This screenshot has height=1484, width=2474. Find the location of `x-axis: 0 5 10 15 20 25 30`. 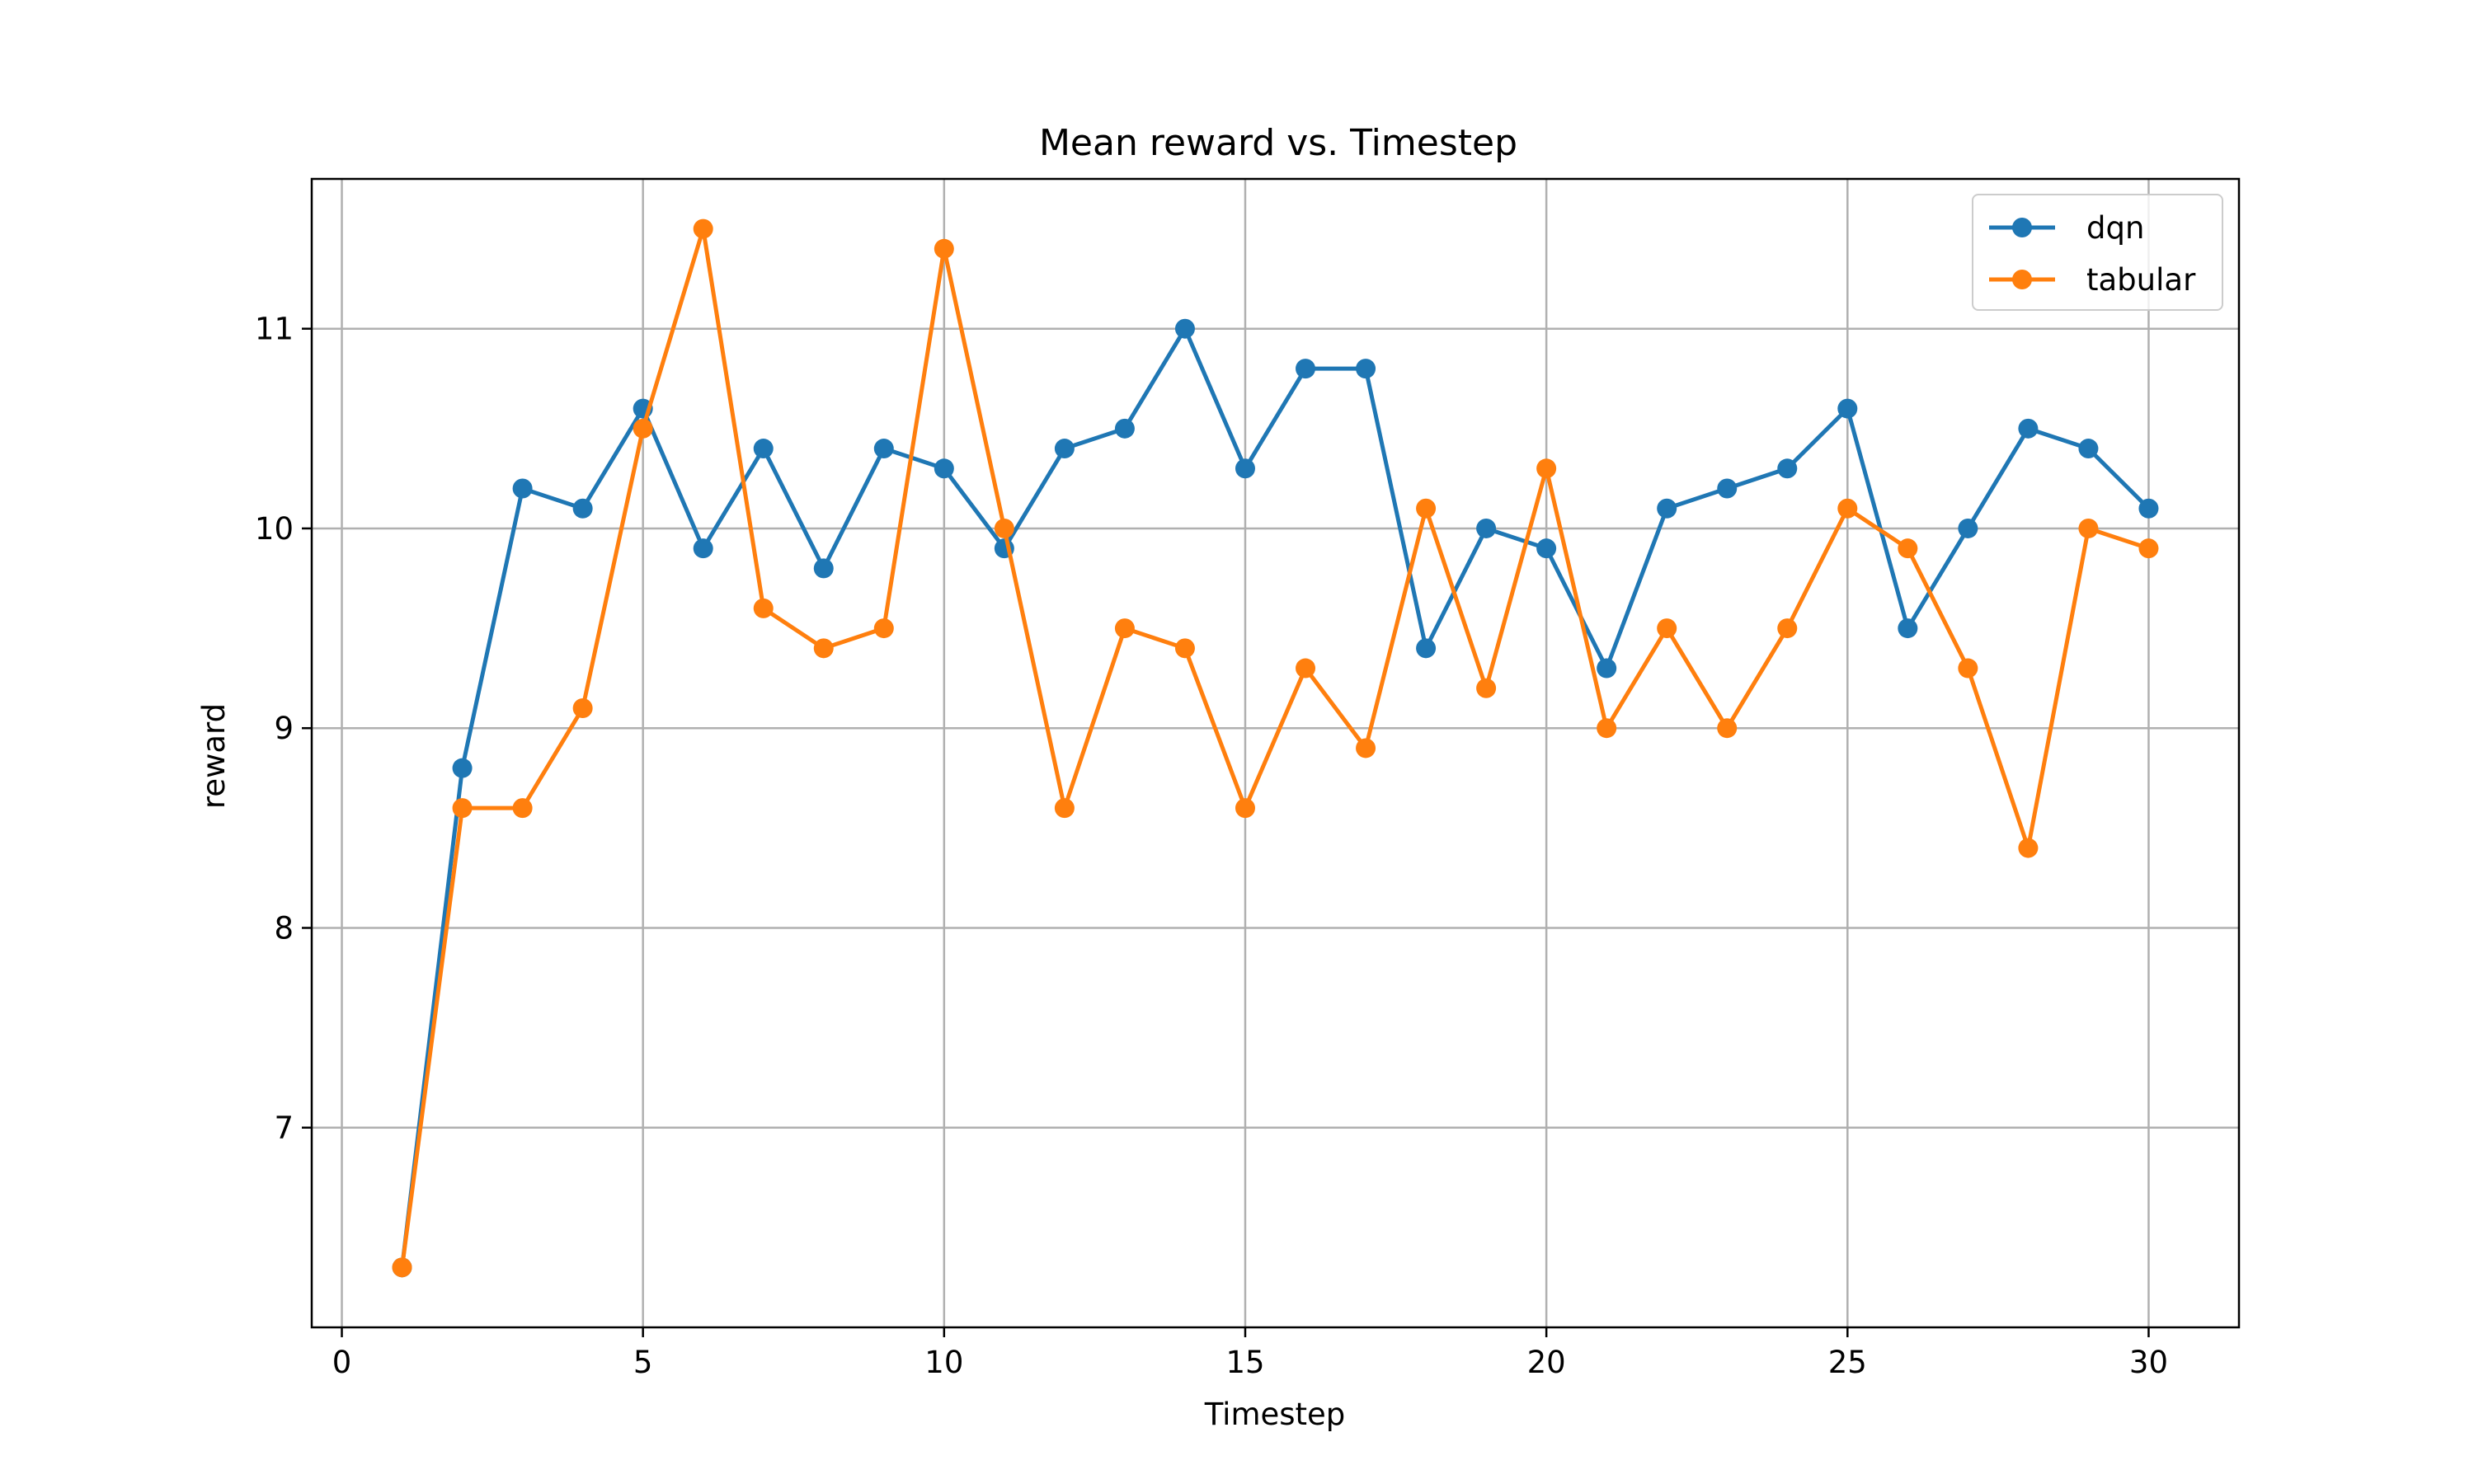

x-axis: 0 5 10 15 20 25 30 is located at coordinates (1250, 1353).